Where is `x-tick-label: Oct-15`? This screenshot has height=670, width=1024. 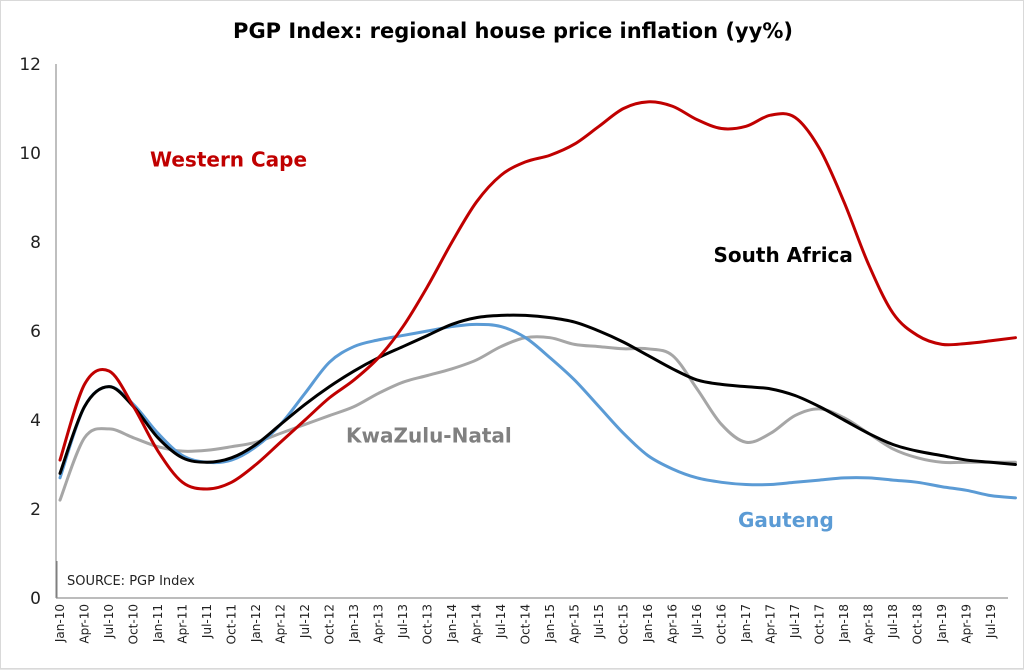
x-tick-label: Oct-15 is located at coordinates (624, 624).